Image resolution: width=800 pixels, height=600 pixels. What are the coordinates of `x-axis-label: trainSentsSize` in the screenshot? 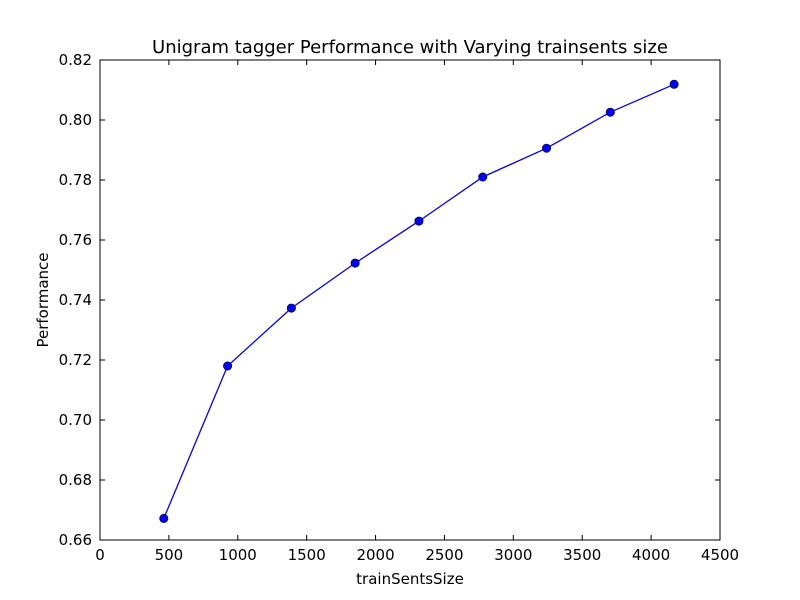 It's located at (410, 579).